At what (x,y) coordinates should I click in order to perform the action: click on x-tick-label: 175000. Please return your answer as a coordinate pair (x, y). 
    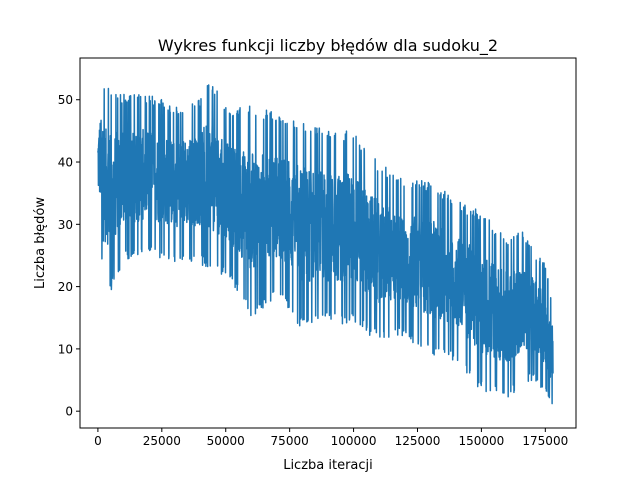
    Looking at the image, I should click on (545, 441).